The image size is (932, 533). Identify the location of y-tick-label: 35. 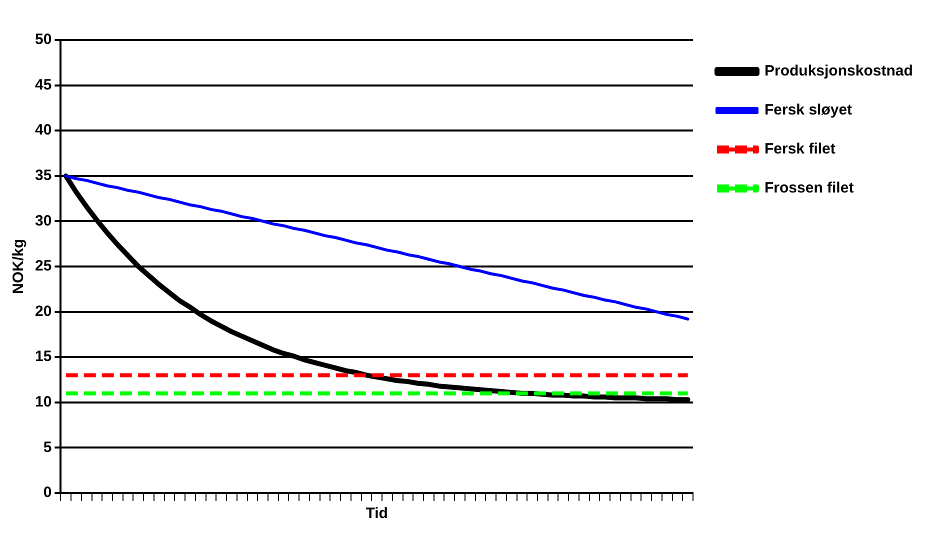
(43, 175).